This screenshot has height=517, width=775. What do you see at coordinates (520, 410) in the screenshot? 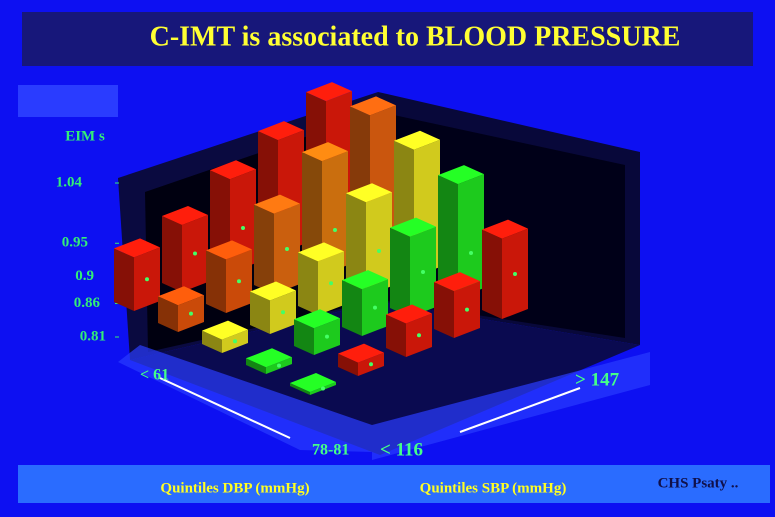
I see `sbp-arrow` at bounding box center [520, 410].